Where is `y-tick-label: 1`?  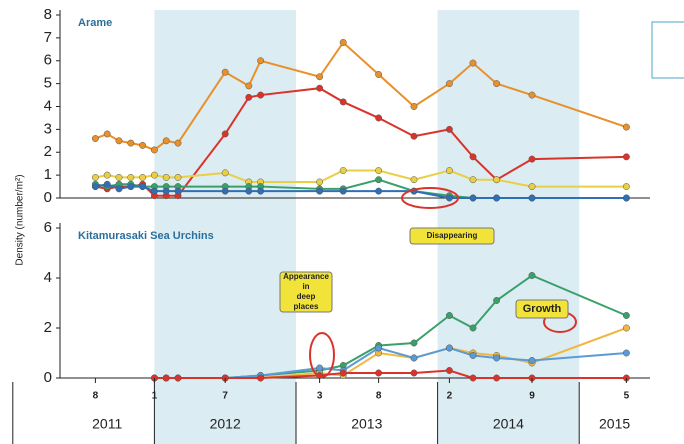
y-tick-label: 1 is located at coordinates (48, 174).